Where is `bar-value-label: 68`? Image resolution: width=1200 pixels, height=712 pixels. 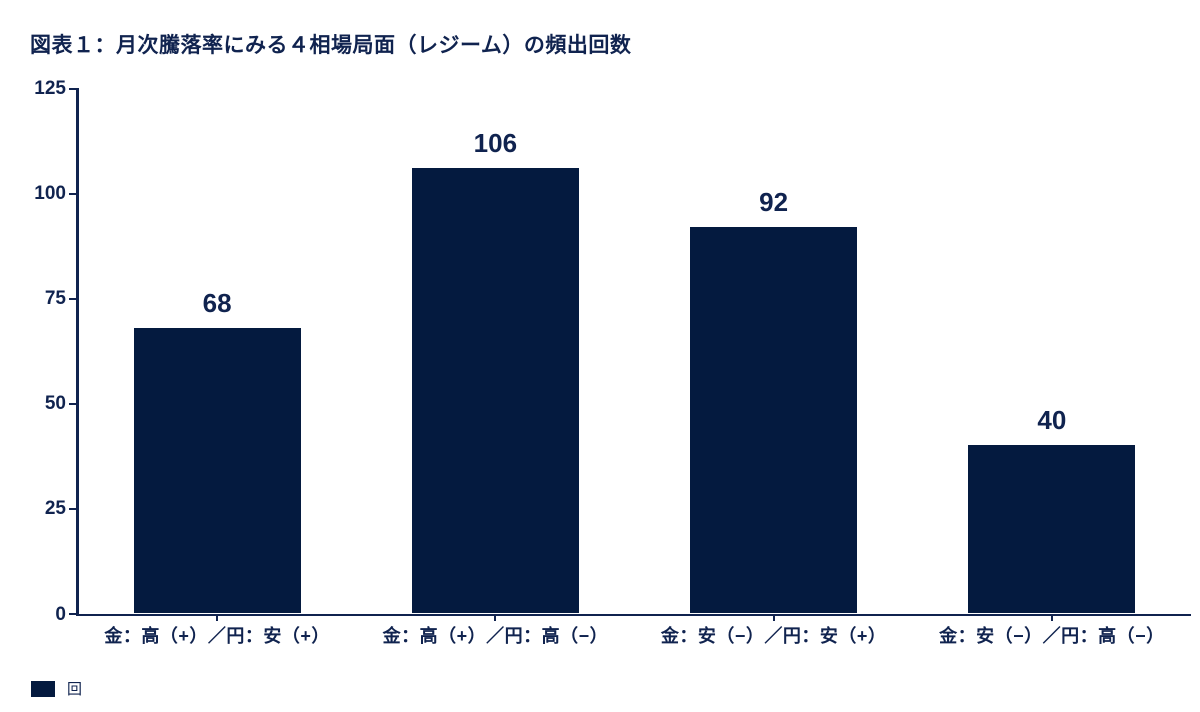 bar-value-label: 68 is located at coordinates (217, 302).